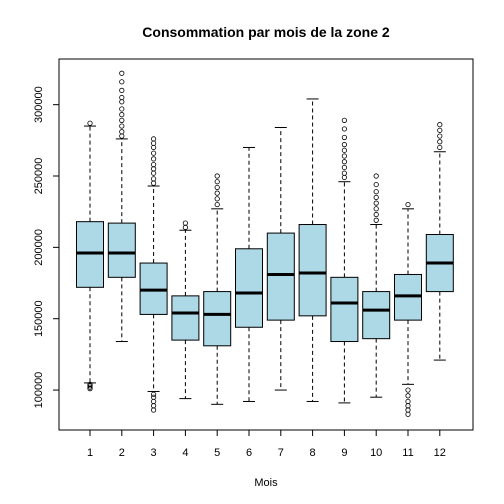  What do you see at coordinates (266, 32) in the screenshot?
I see `chart-title: Consommation par mois de la zone 2` at bounding box center [266, 32].